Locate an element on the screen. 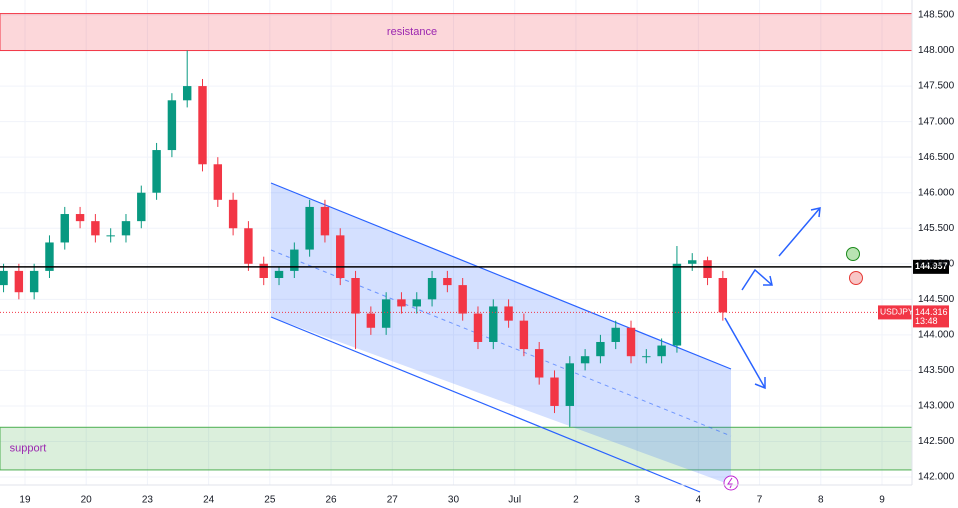 The height and width of the screenshot is (508, 958). x-tick-label: 20 is located at coordinates (87, 500).